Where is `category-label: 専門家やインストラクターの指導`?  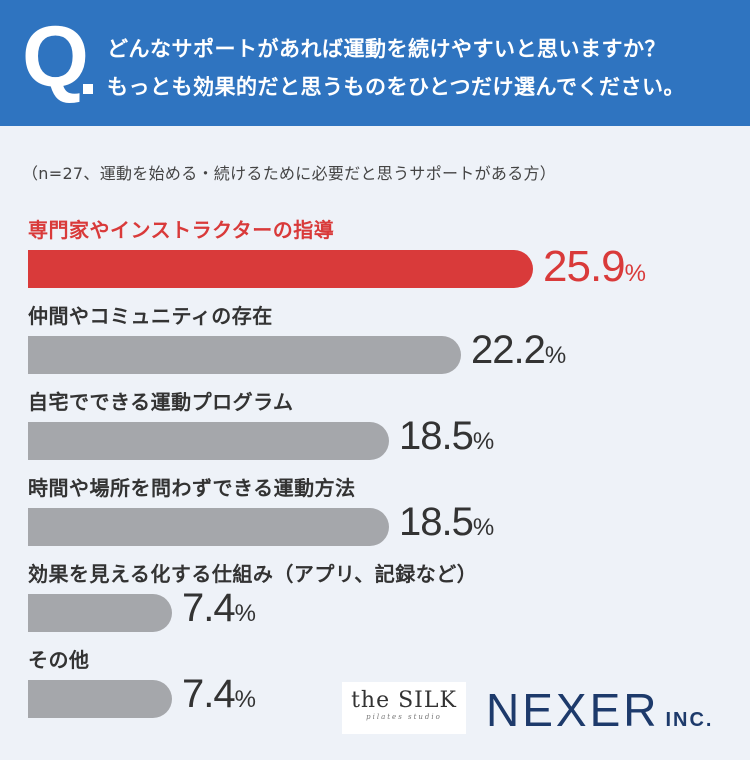 category-label: 専門家やインストラクターの指導 is located at coordinates (181, 230).